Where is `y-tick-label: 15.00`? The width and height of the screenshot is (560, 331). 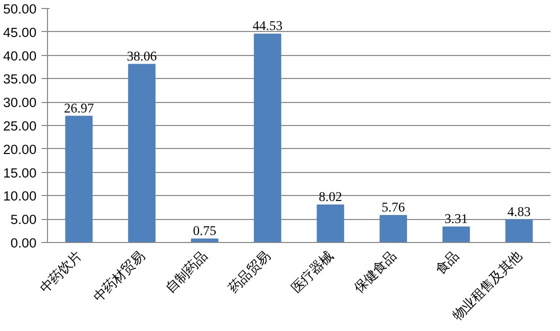 y-tick-label: 15.00 is located at coordinates (20, 172).